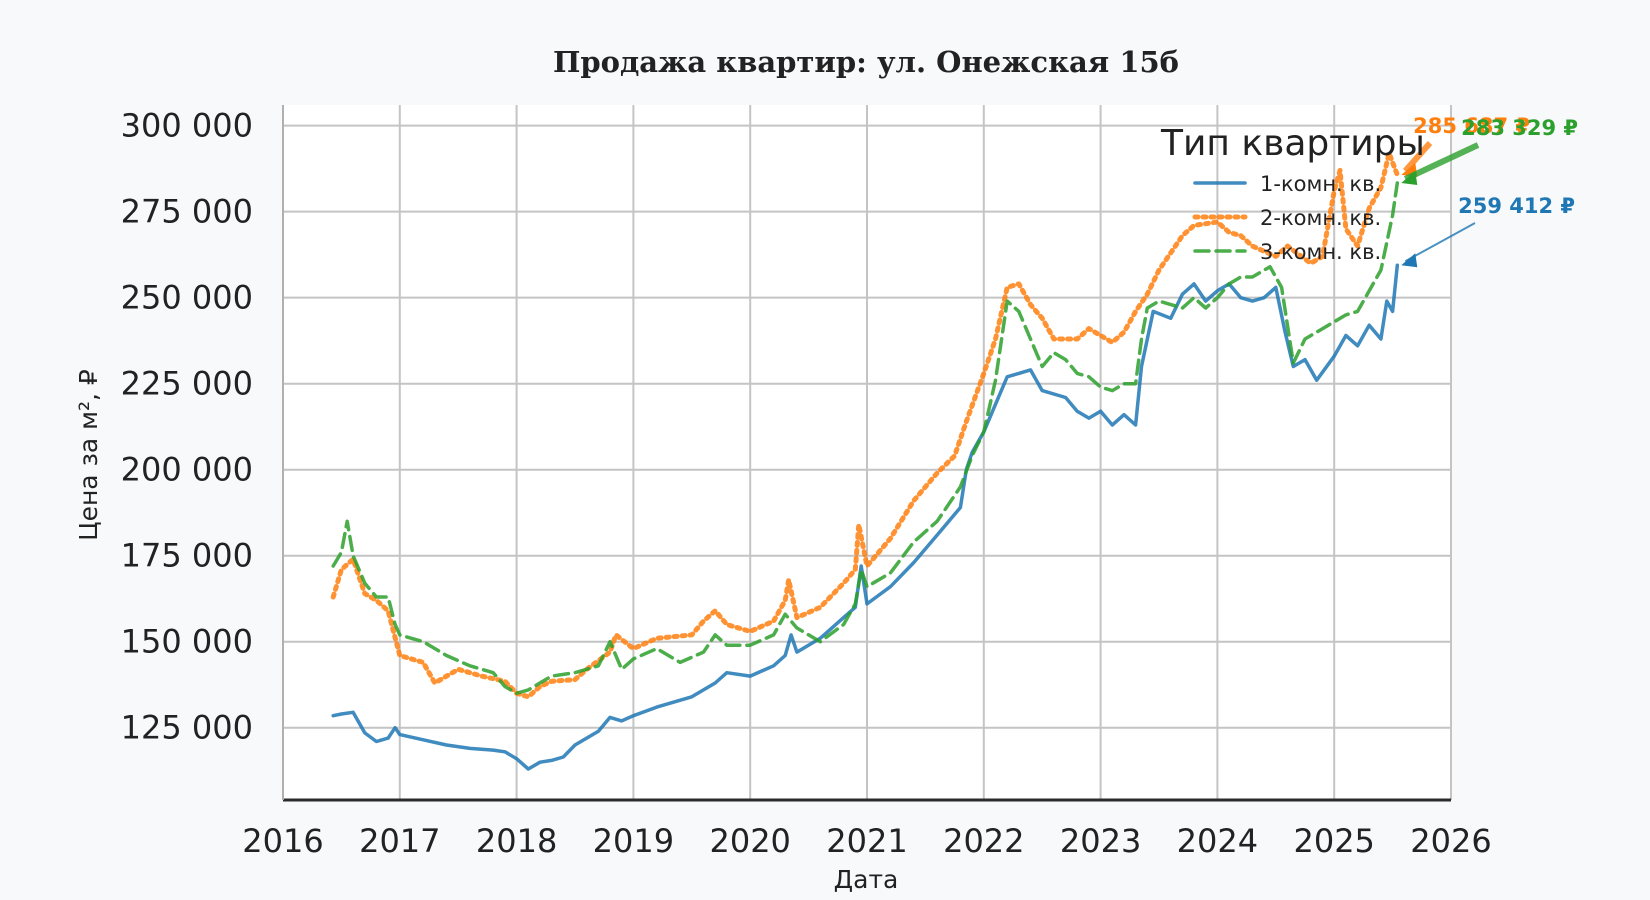 The image size is (1650, 900). What do you see at coordinates (866, 879) in the screenshot?
I see `x-axis-label: Дата` at bounding box center [866, 879].